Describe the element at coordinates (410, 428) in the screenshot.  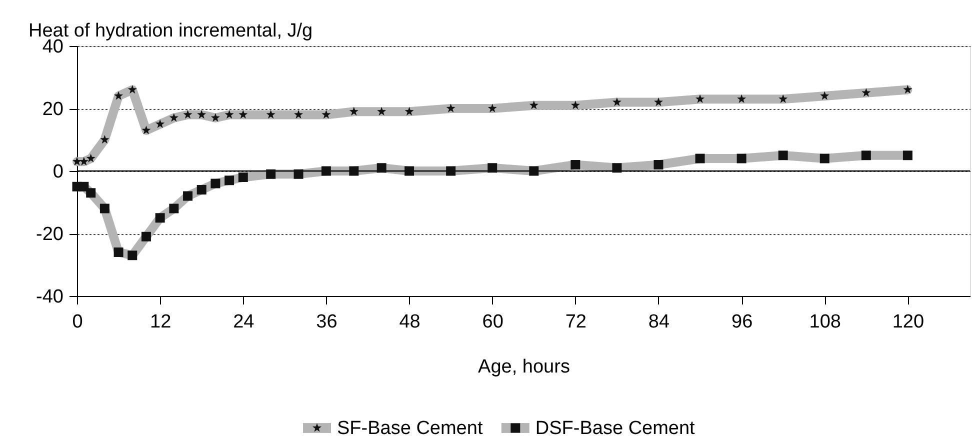
I see `legend-label: SF-Base Cement` at that location.